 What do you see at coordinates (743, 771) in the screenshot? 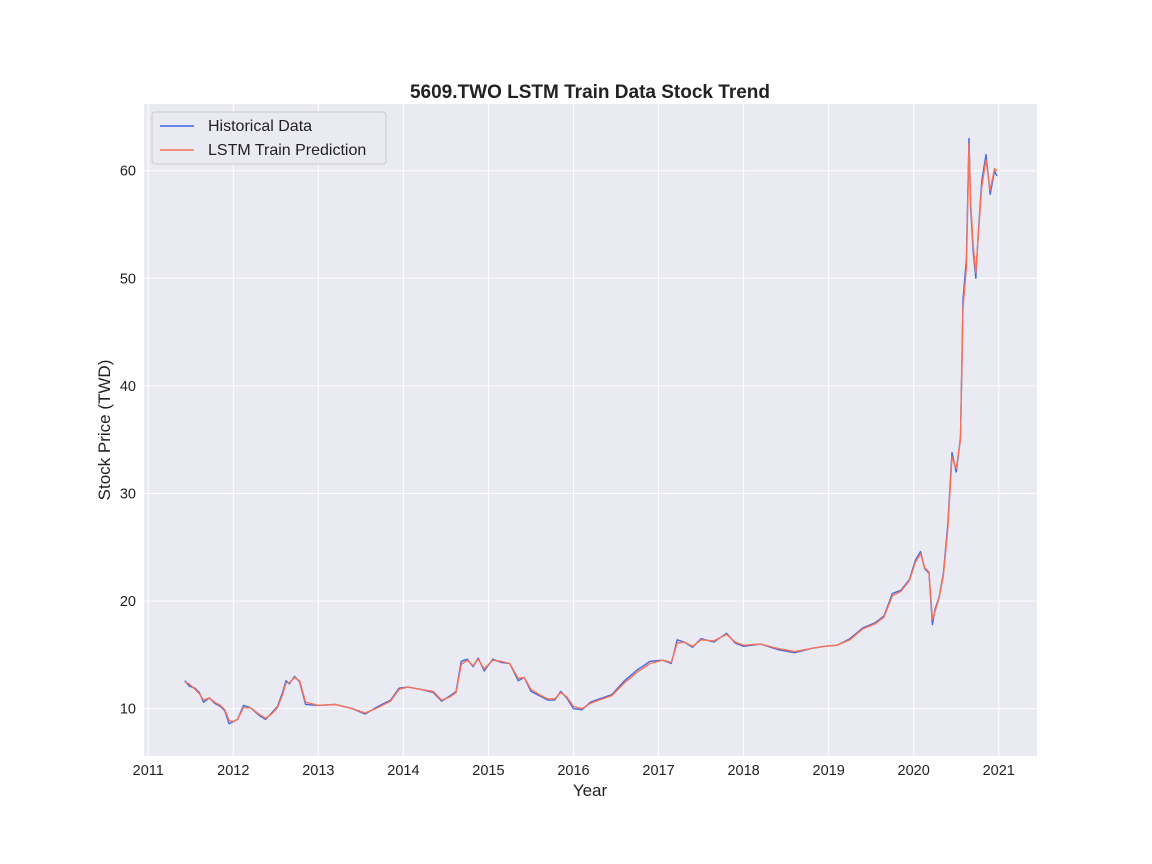
I see `x-tick-label: 2018` at bounding box center [743, 771].